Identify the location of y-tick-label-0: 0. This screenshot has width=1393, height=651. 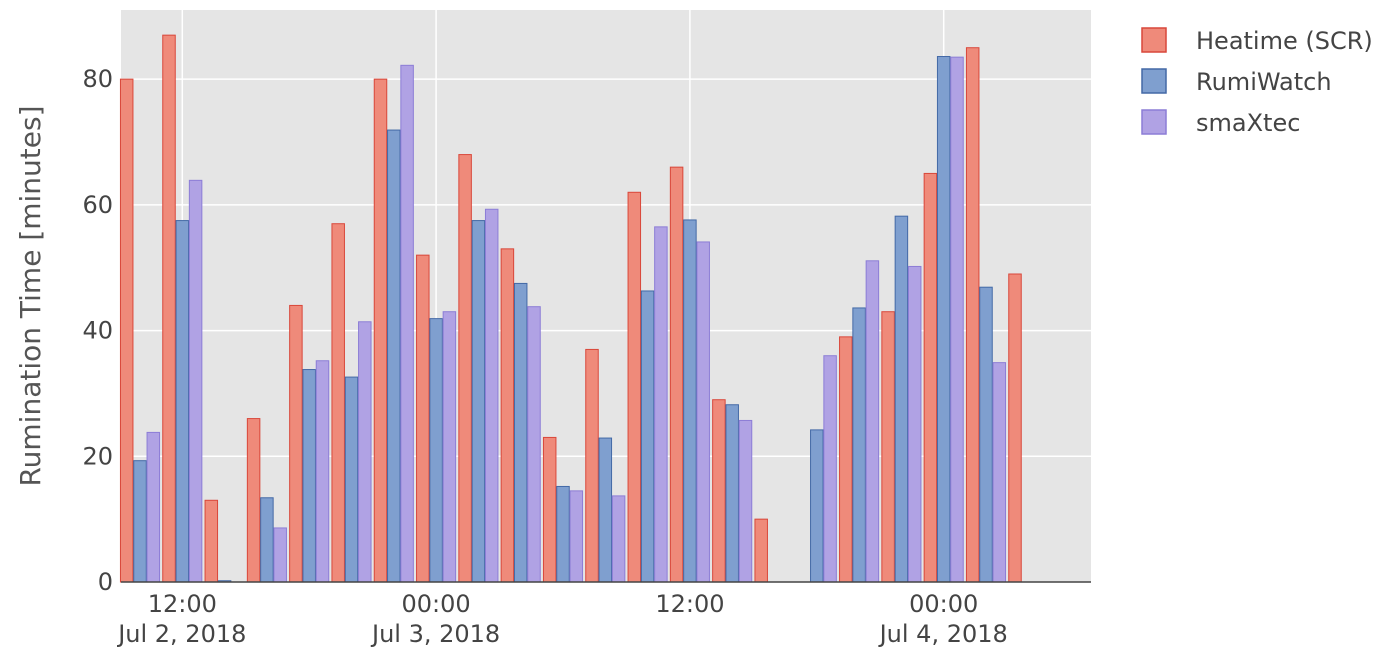
(105, 582).